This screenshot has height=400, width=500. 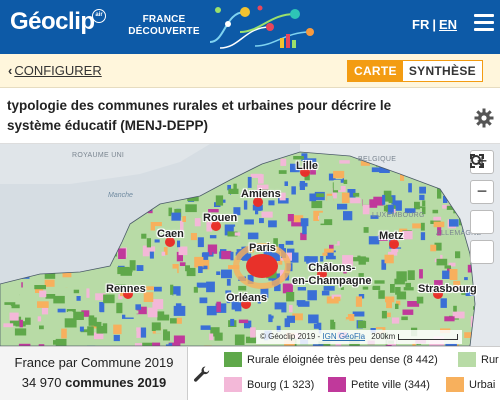 I want to click on lang-en-link: EN, so click(x=448, y=24).